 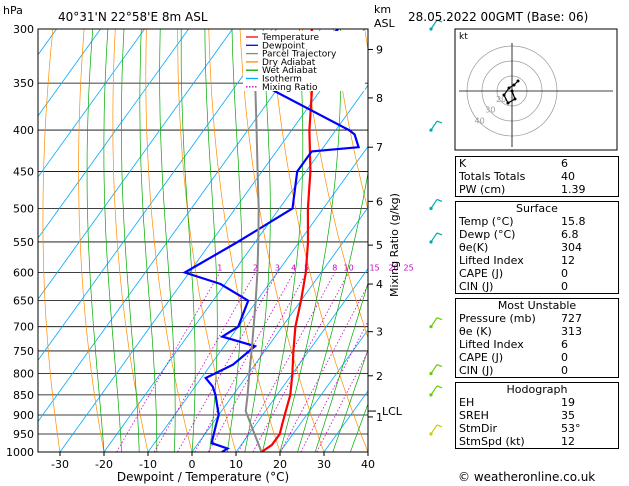 I want to click on surface-row: θe(K) 304, so click(x=537, y=247).